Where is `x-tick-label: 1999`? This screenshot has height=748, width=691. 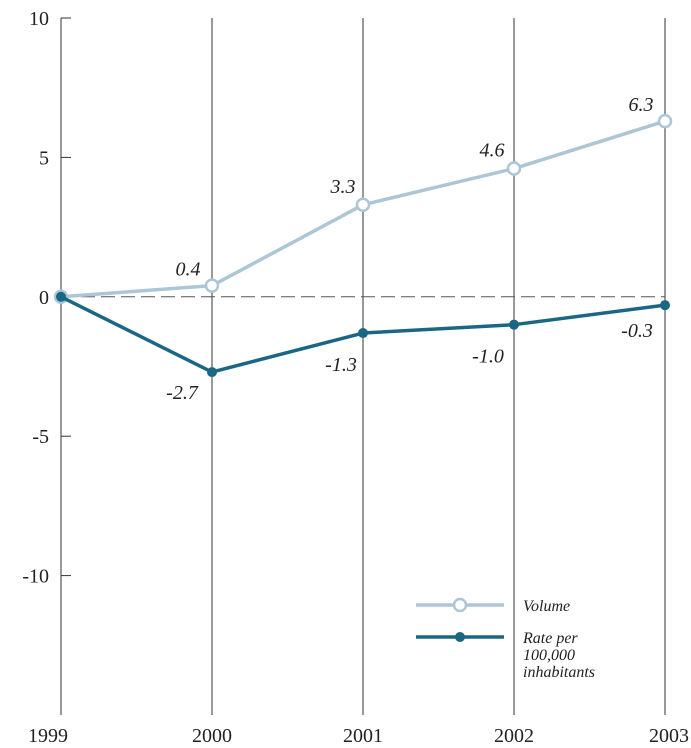 x-tick-label: 1999 is located at coordinates (48, 736).